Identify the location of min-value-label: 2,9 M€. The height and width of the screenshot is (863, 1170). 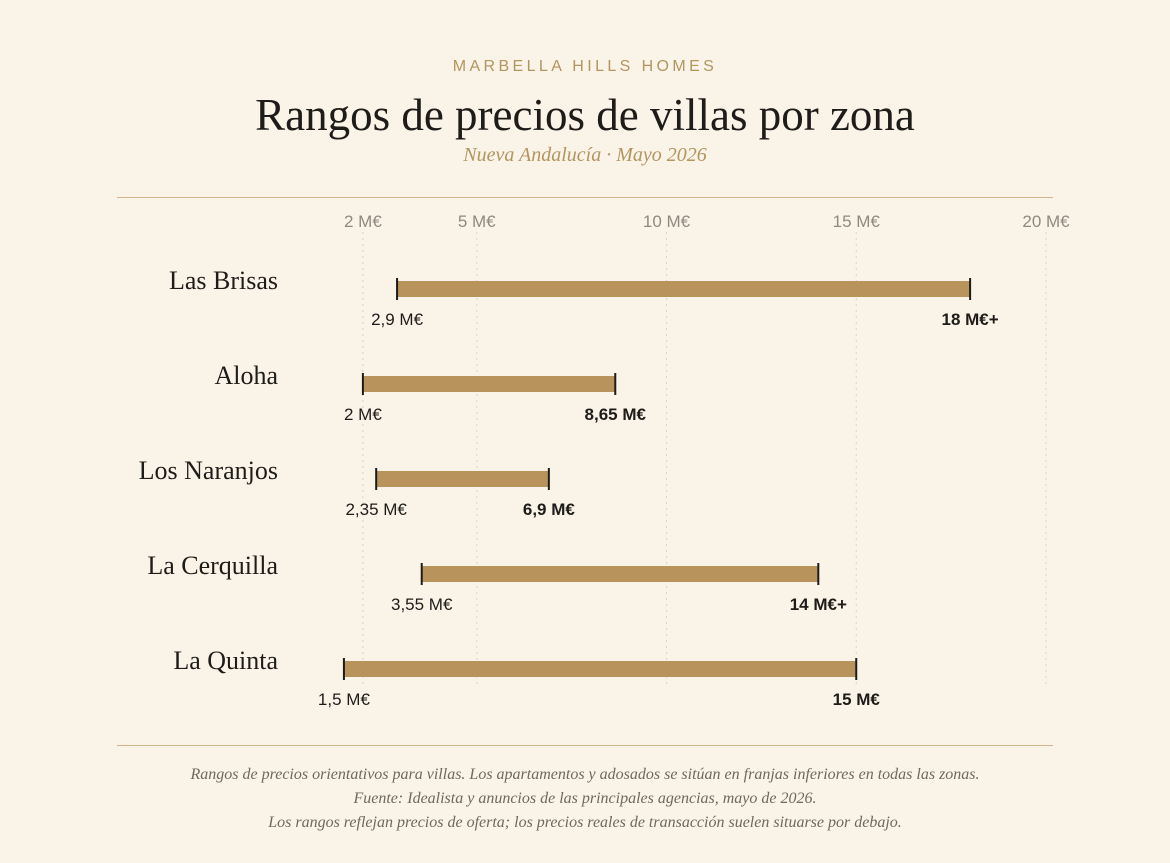
(397, 319).